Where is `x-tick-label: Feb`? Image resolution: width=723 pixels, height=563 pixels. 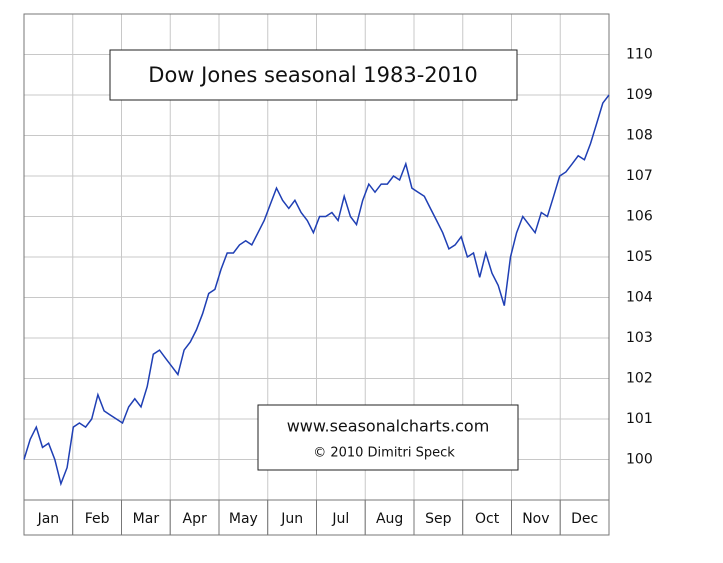 x-tick-label: Feb is located at coordinates (97, 519).